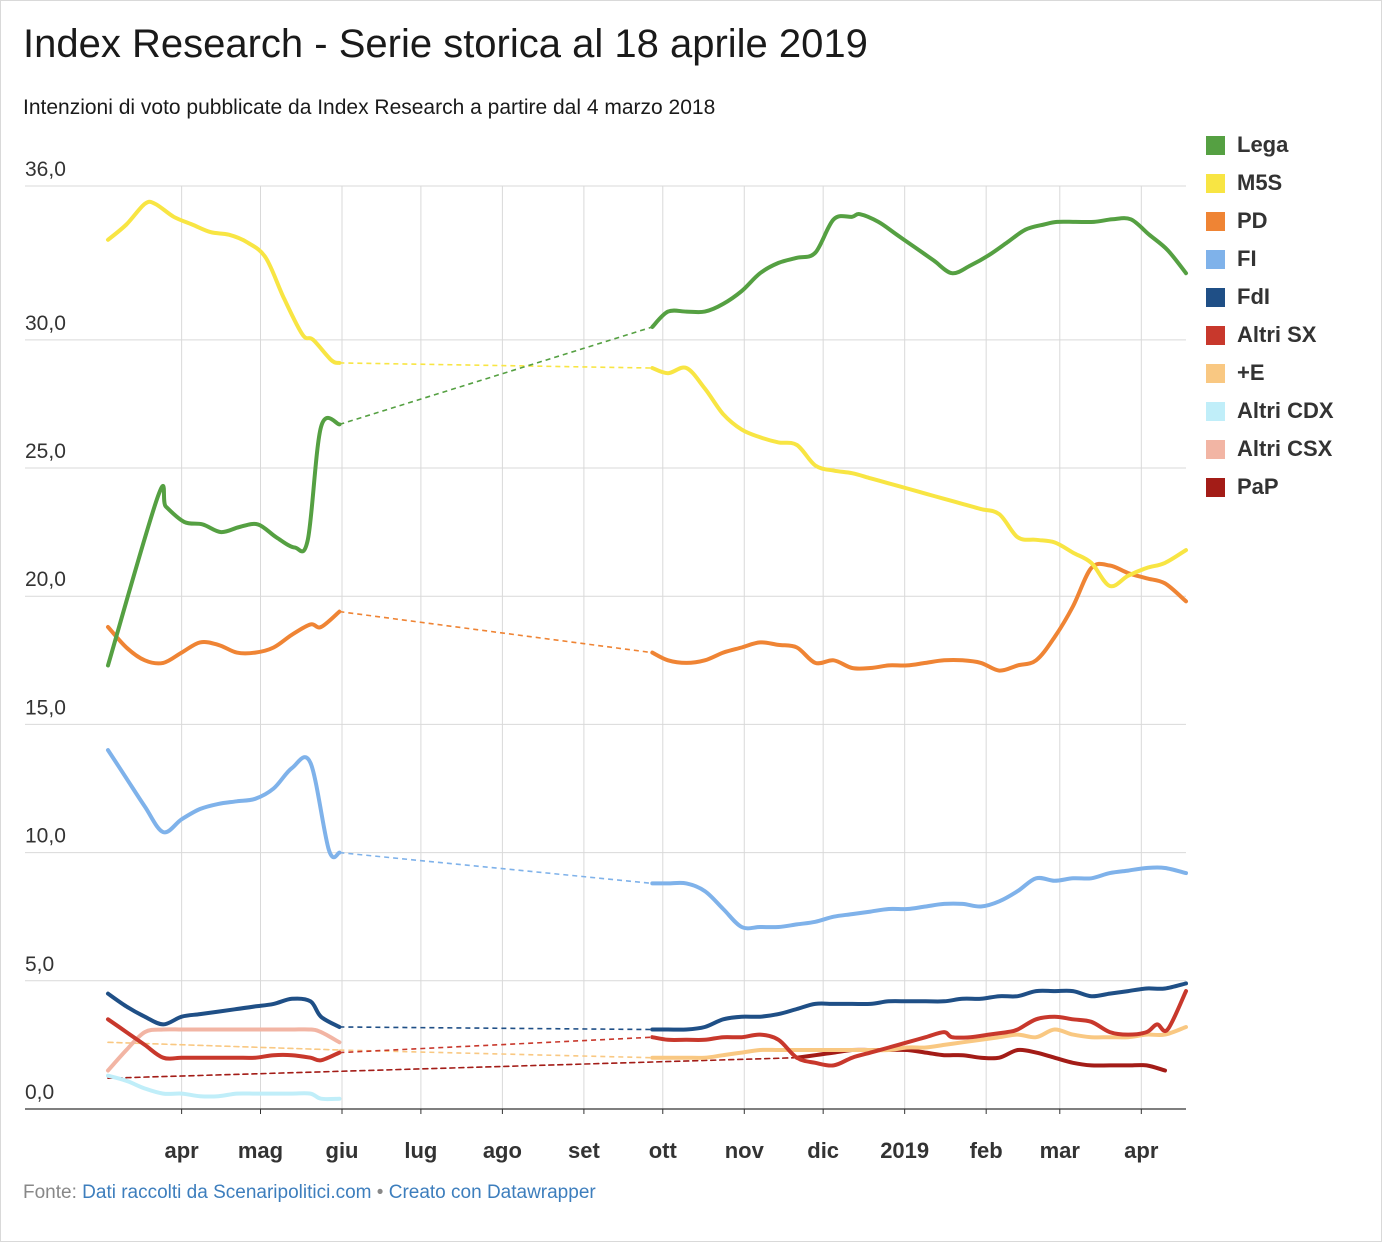  What do you see at coordinates (1270, 373) in the screenshot?
I see `legend-item-piu-e: +E` at bounding box center [1270, 373].